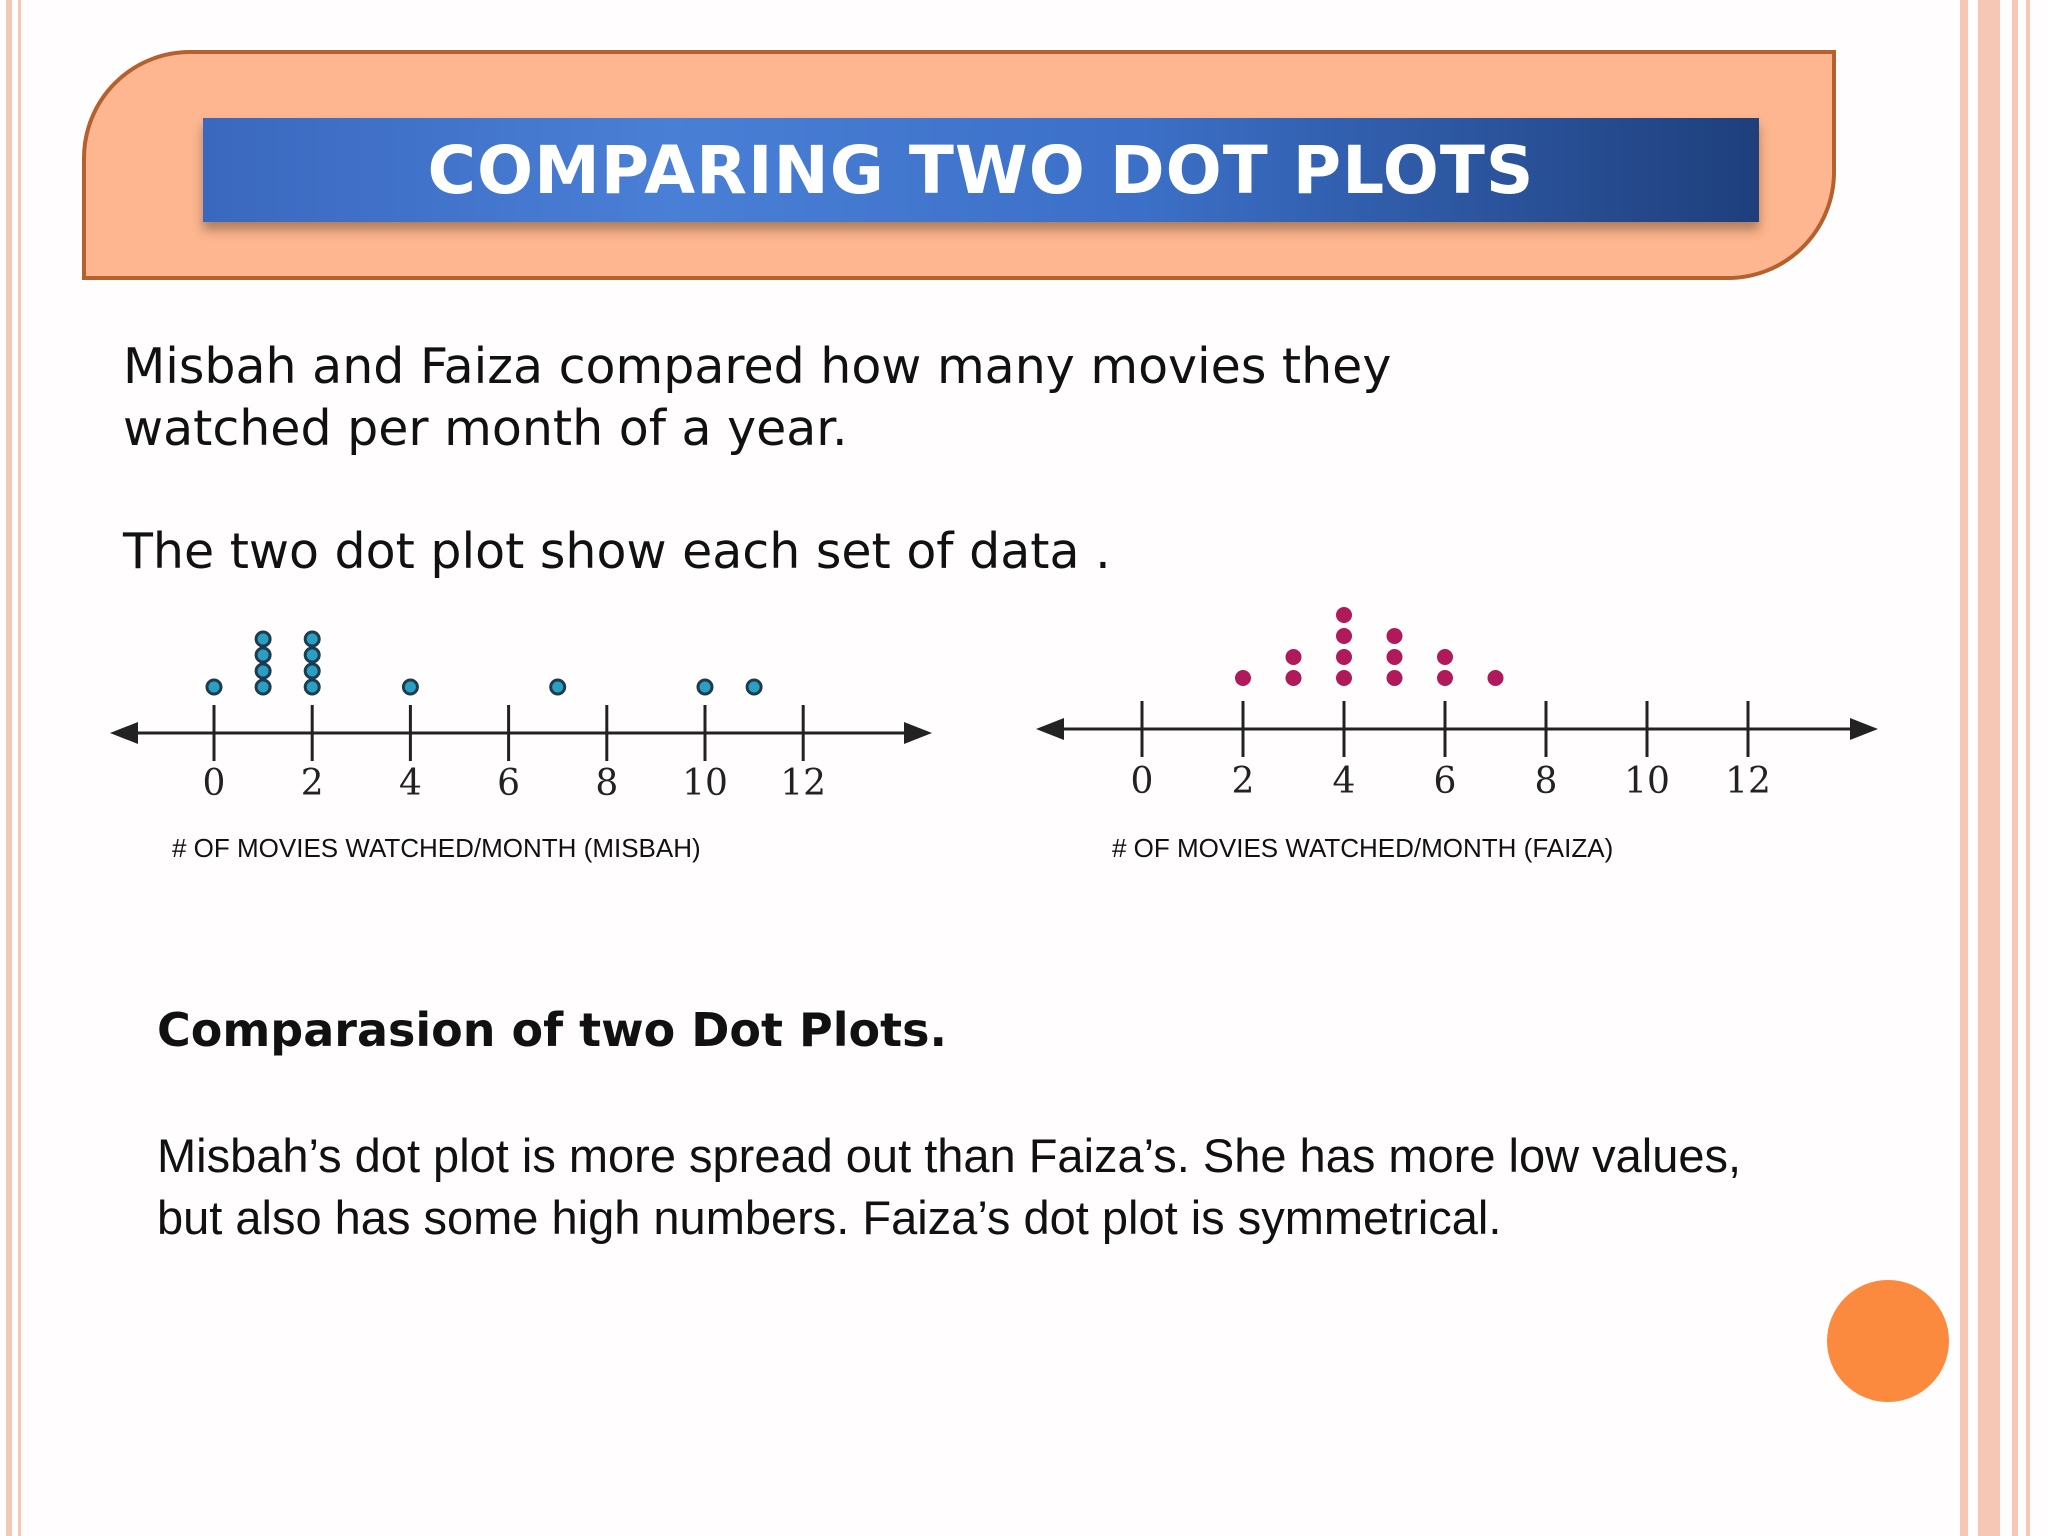  What do you see at coordinates (1748, 781) in the screenshot?
I see `faiza-tick-label: 12` at bounding box center [1748, 781].